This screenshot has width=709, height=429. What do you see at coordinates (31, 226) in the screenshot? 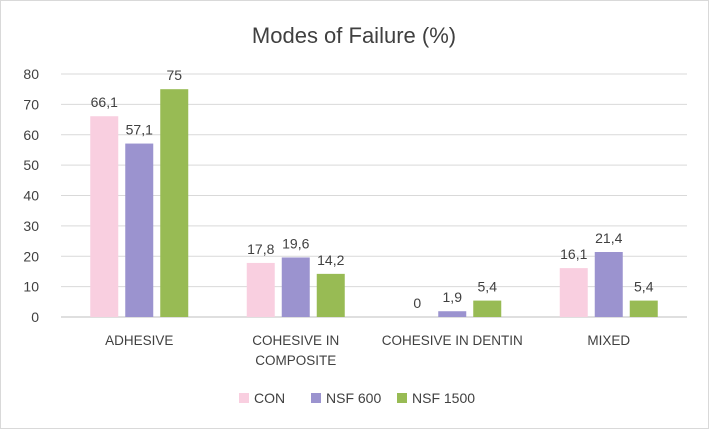
I see `y-tick-label: 30` at bounding box center [31, 226].